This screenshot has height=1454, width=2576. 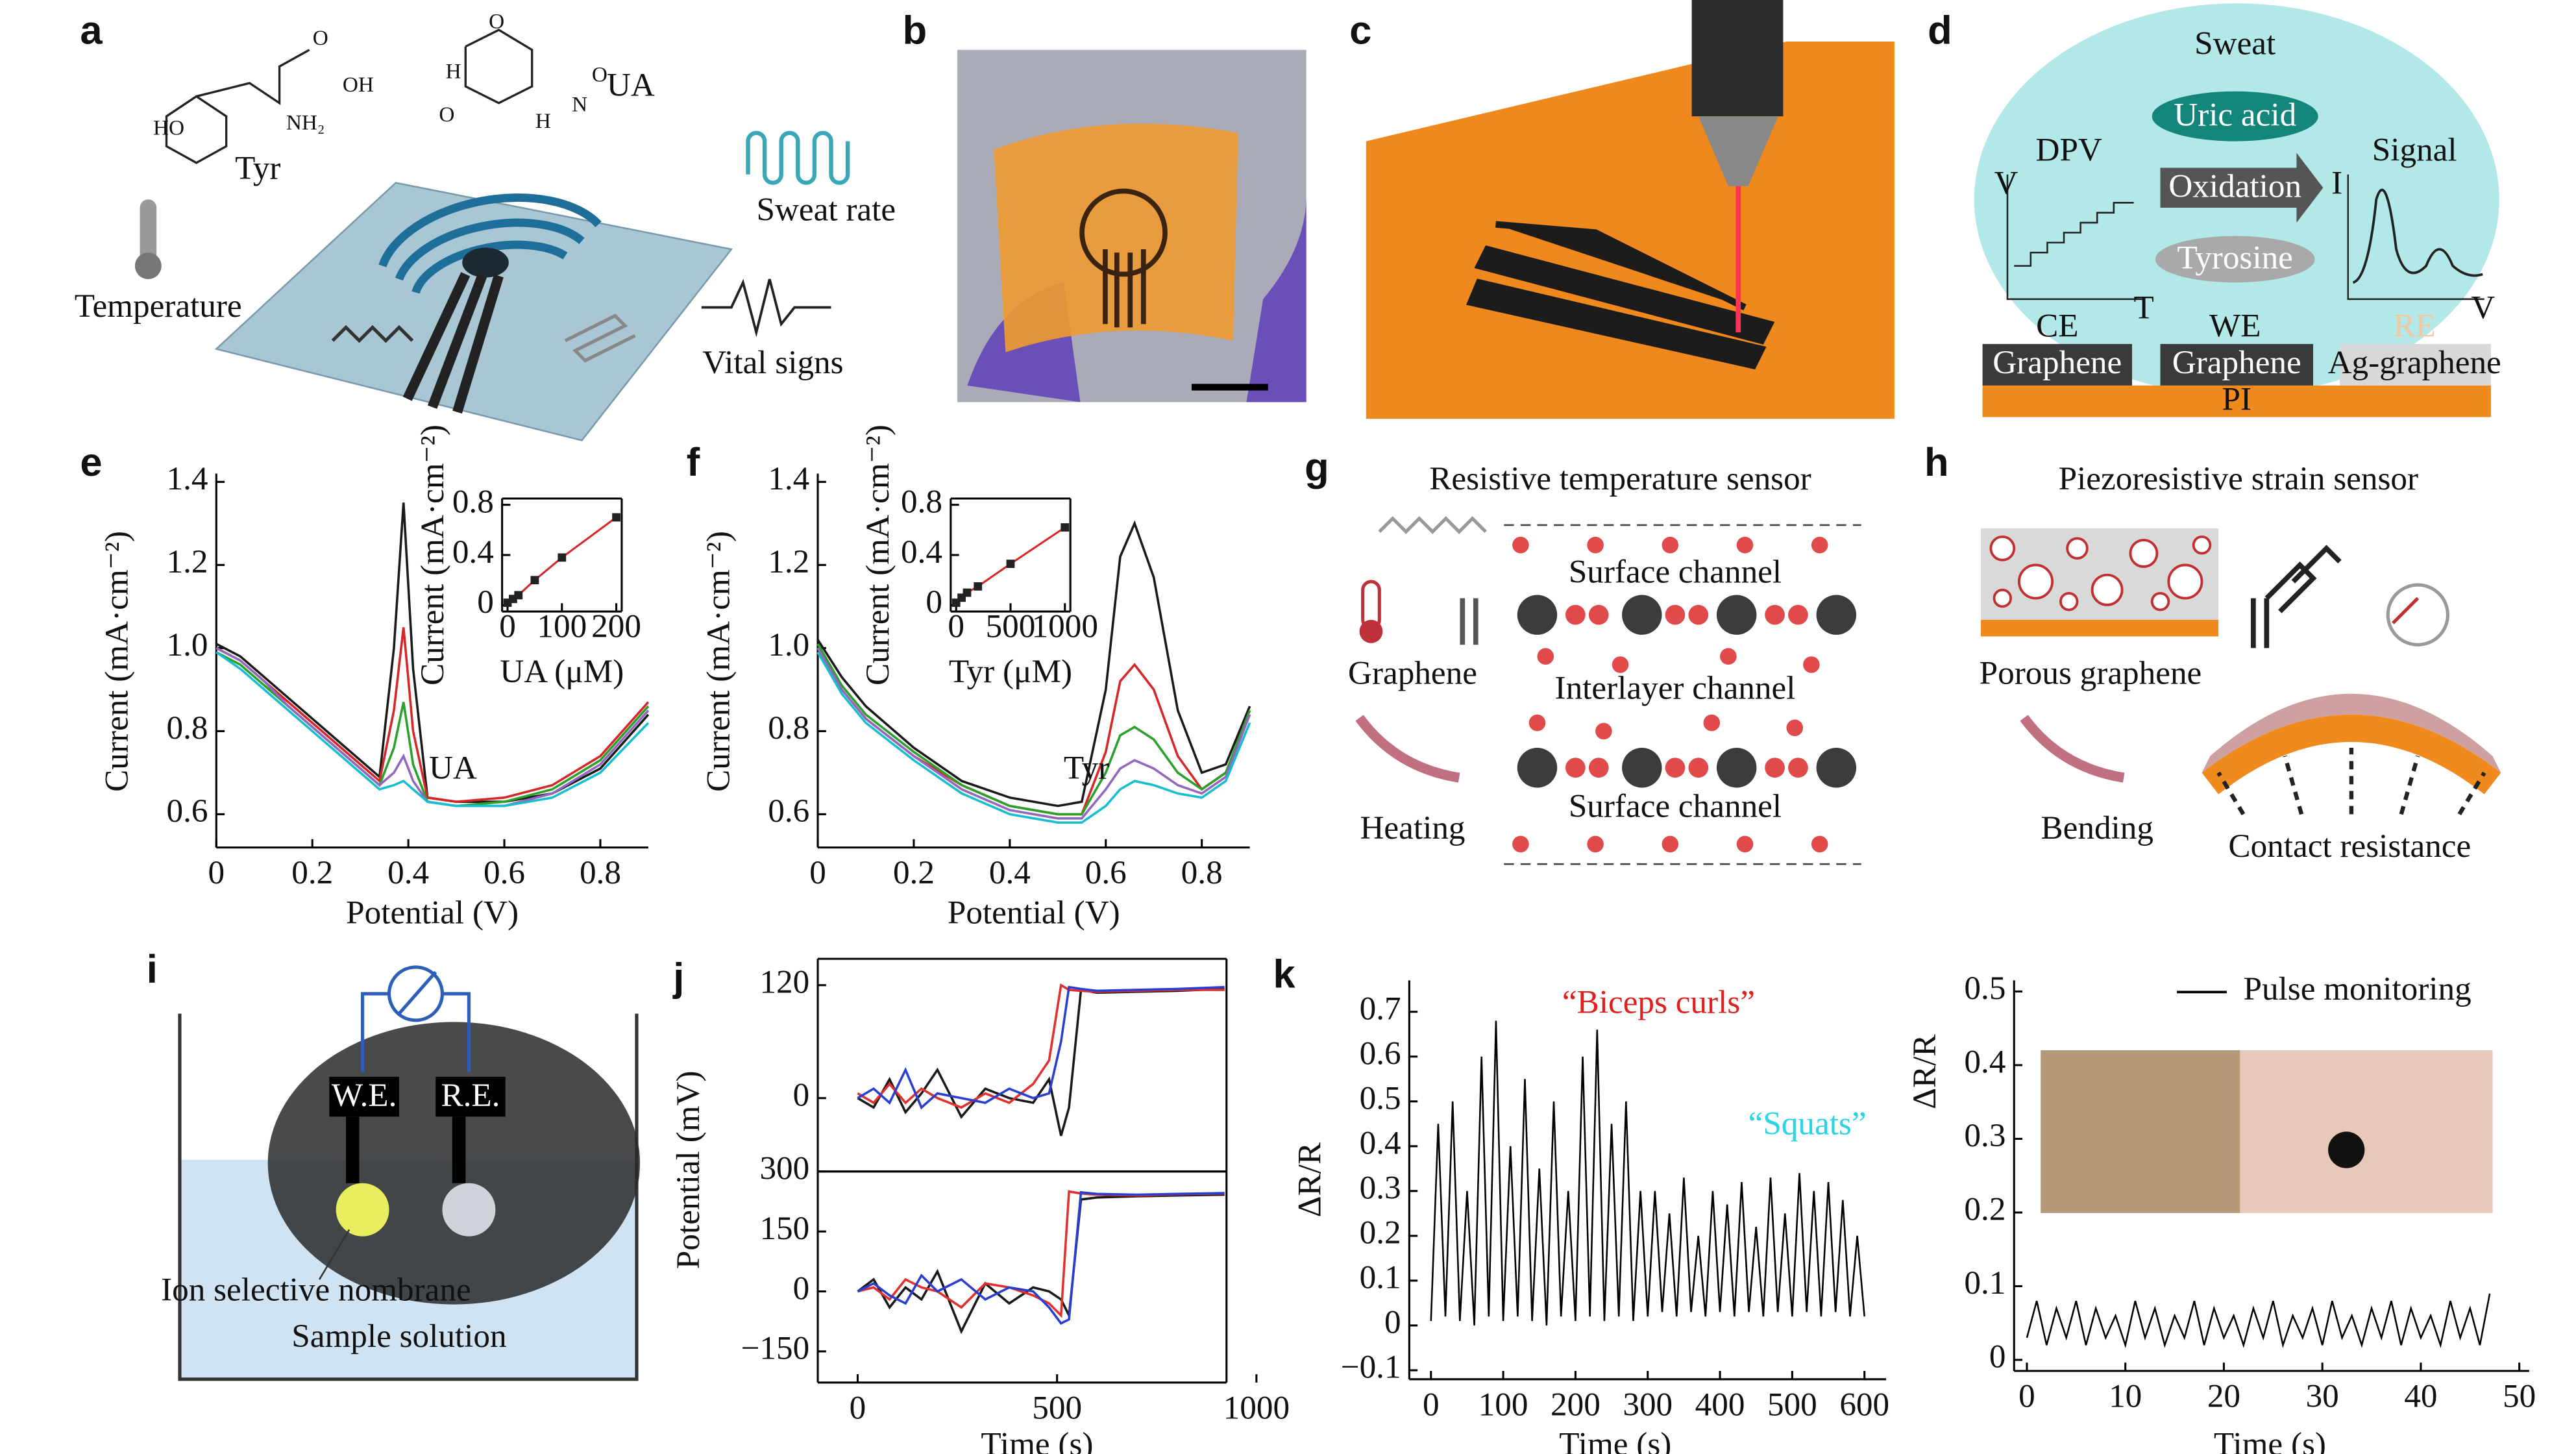 I want to click on panel-b, so click(x=1131, y=225).